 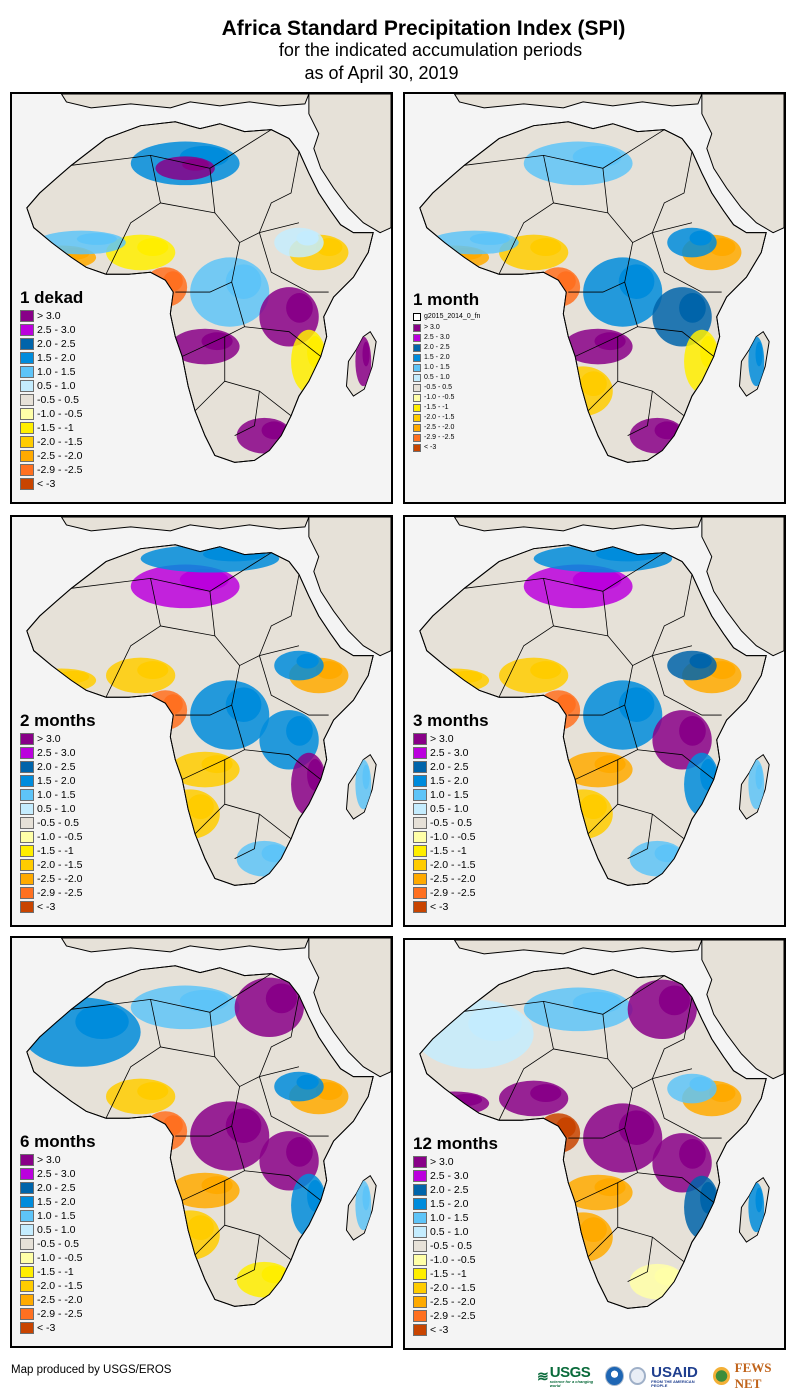 I want to click on spi-region-core-north-coast, so click(x=234, y=554).